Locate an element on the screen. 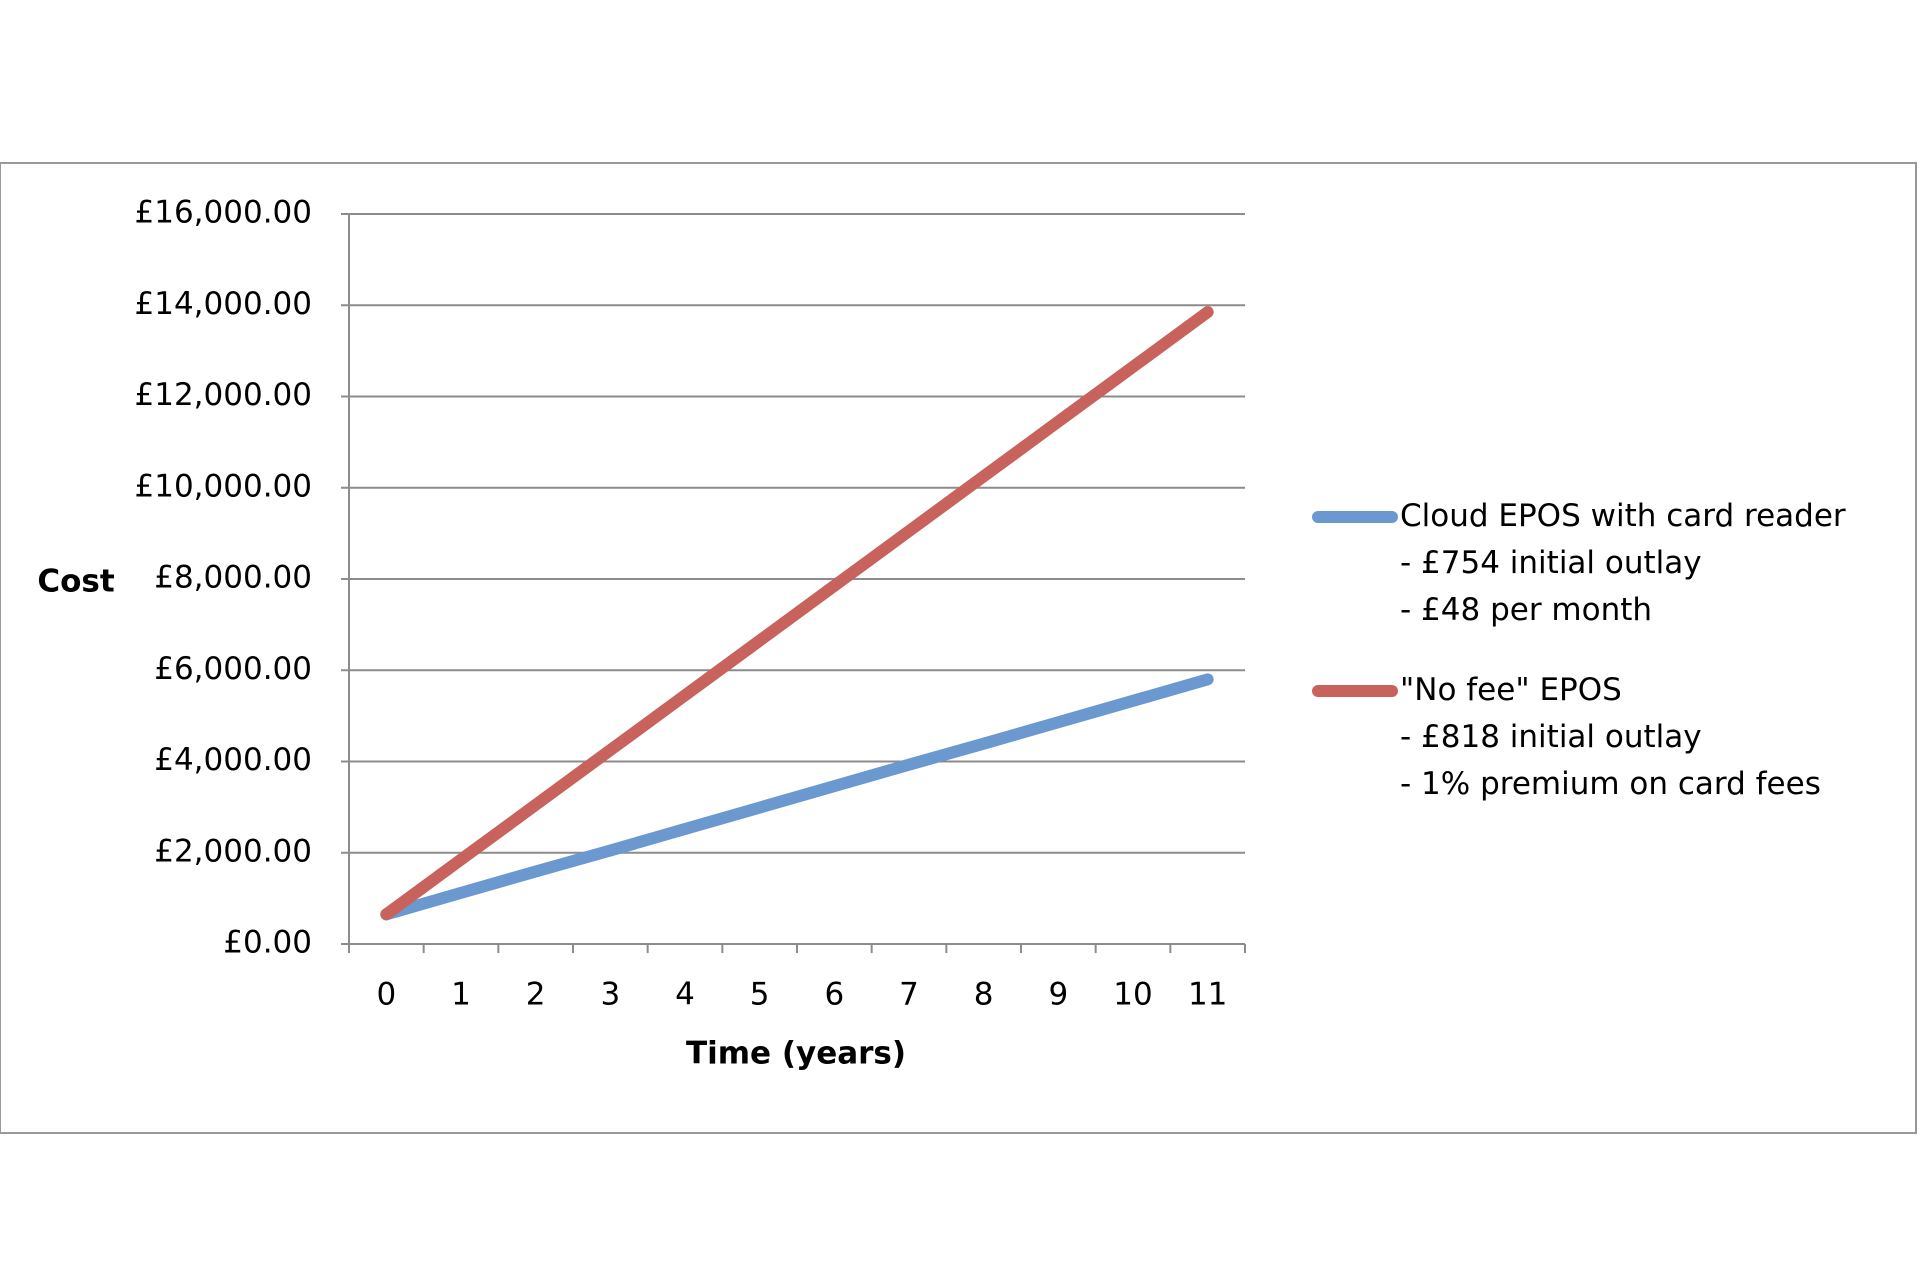  y-axis-title: Cost is located at coordinates (75, 582).